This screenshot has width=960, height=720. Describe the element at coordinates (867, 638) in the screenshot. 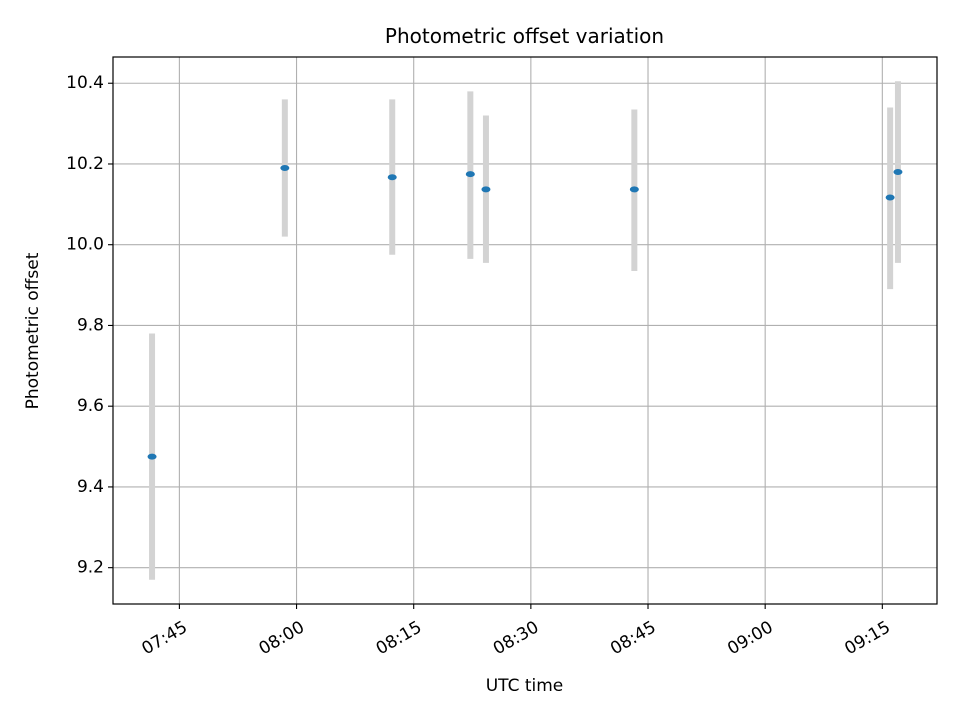

I see `x-tick-label: 09:15` at that location.